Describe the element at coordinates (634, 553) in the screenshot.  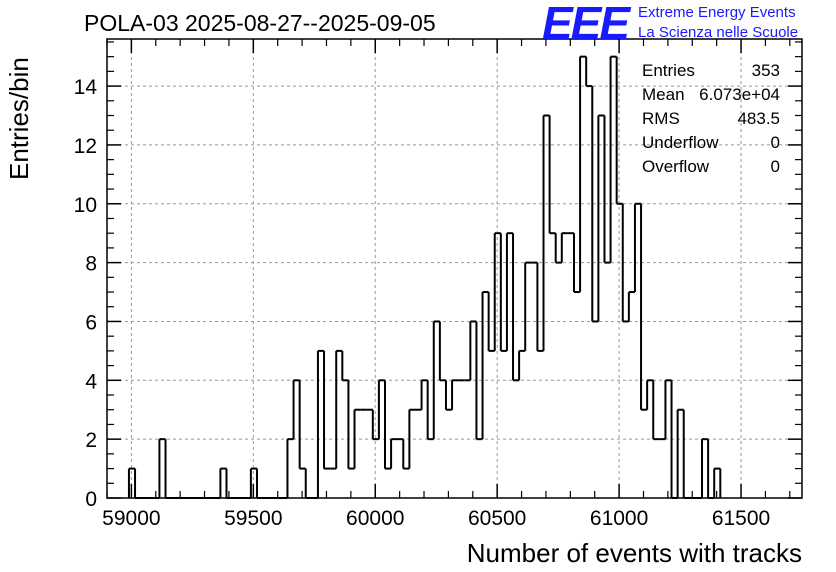
I see `x-axis-label: Number of events with tracks` at that location.